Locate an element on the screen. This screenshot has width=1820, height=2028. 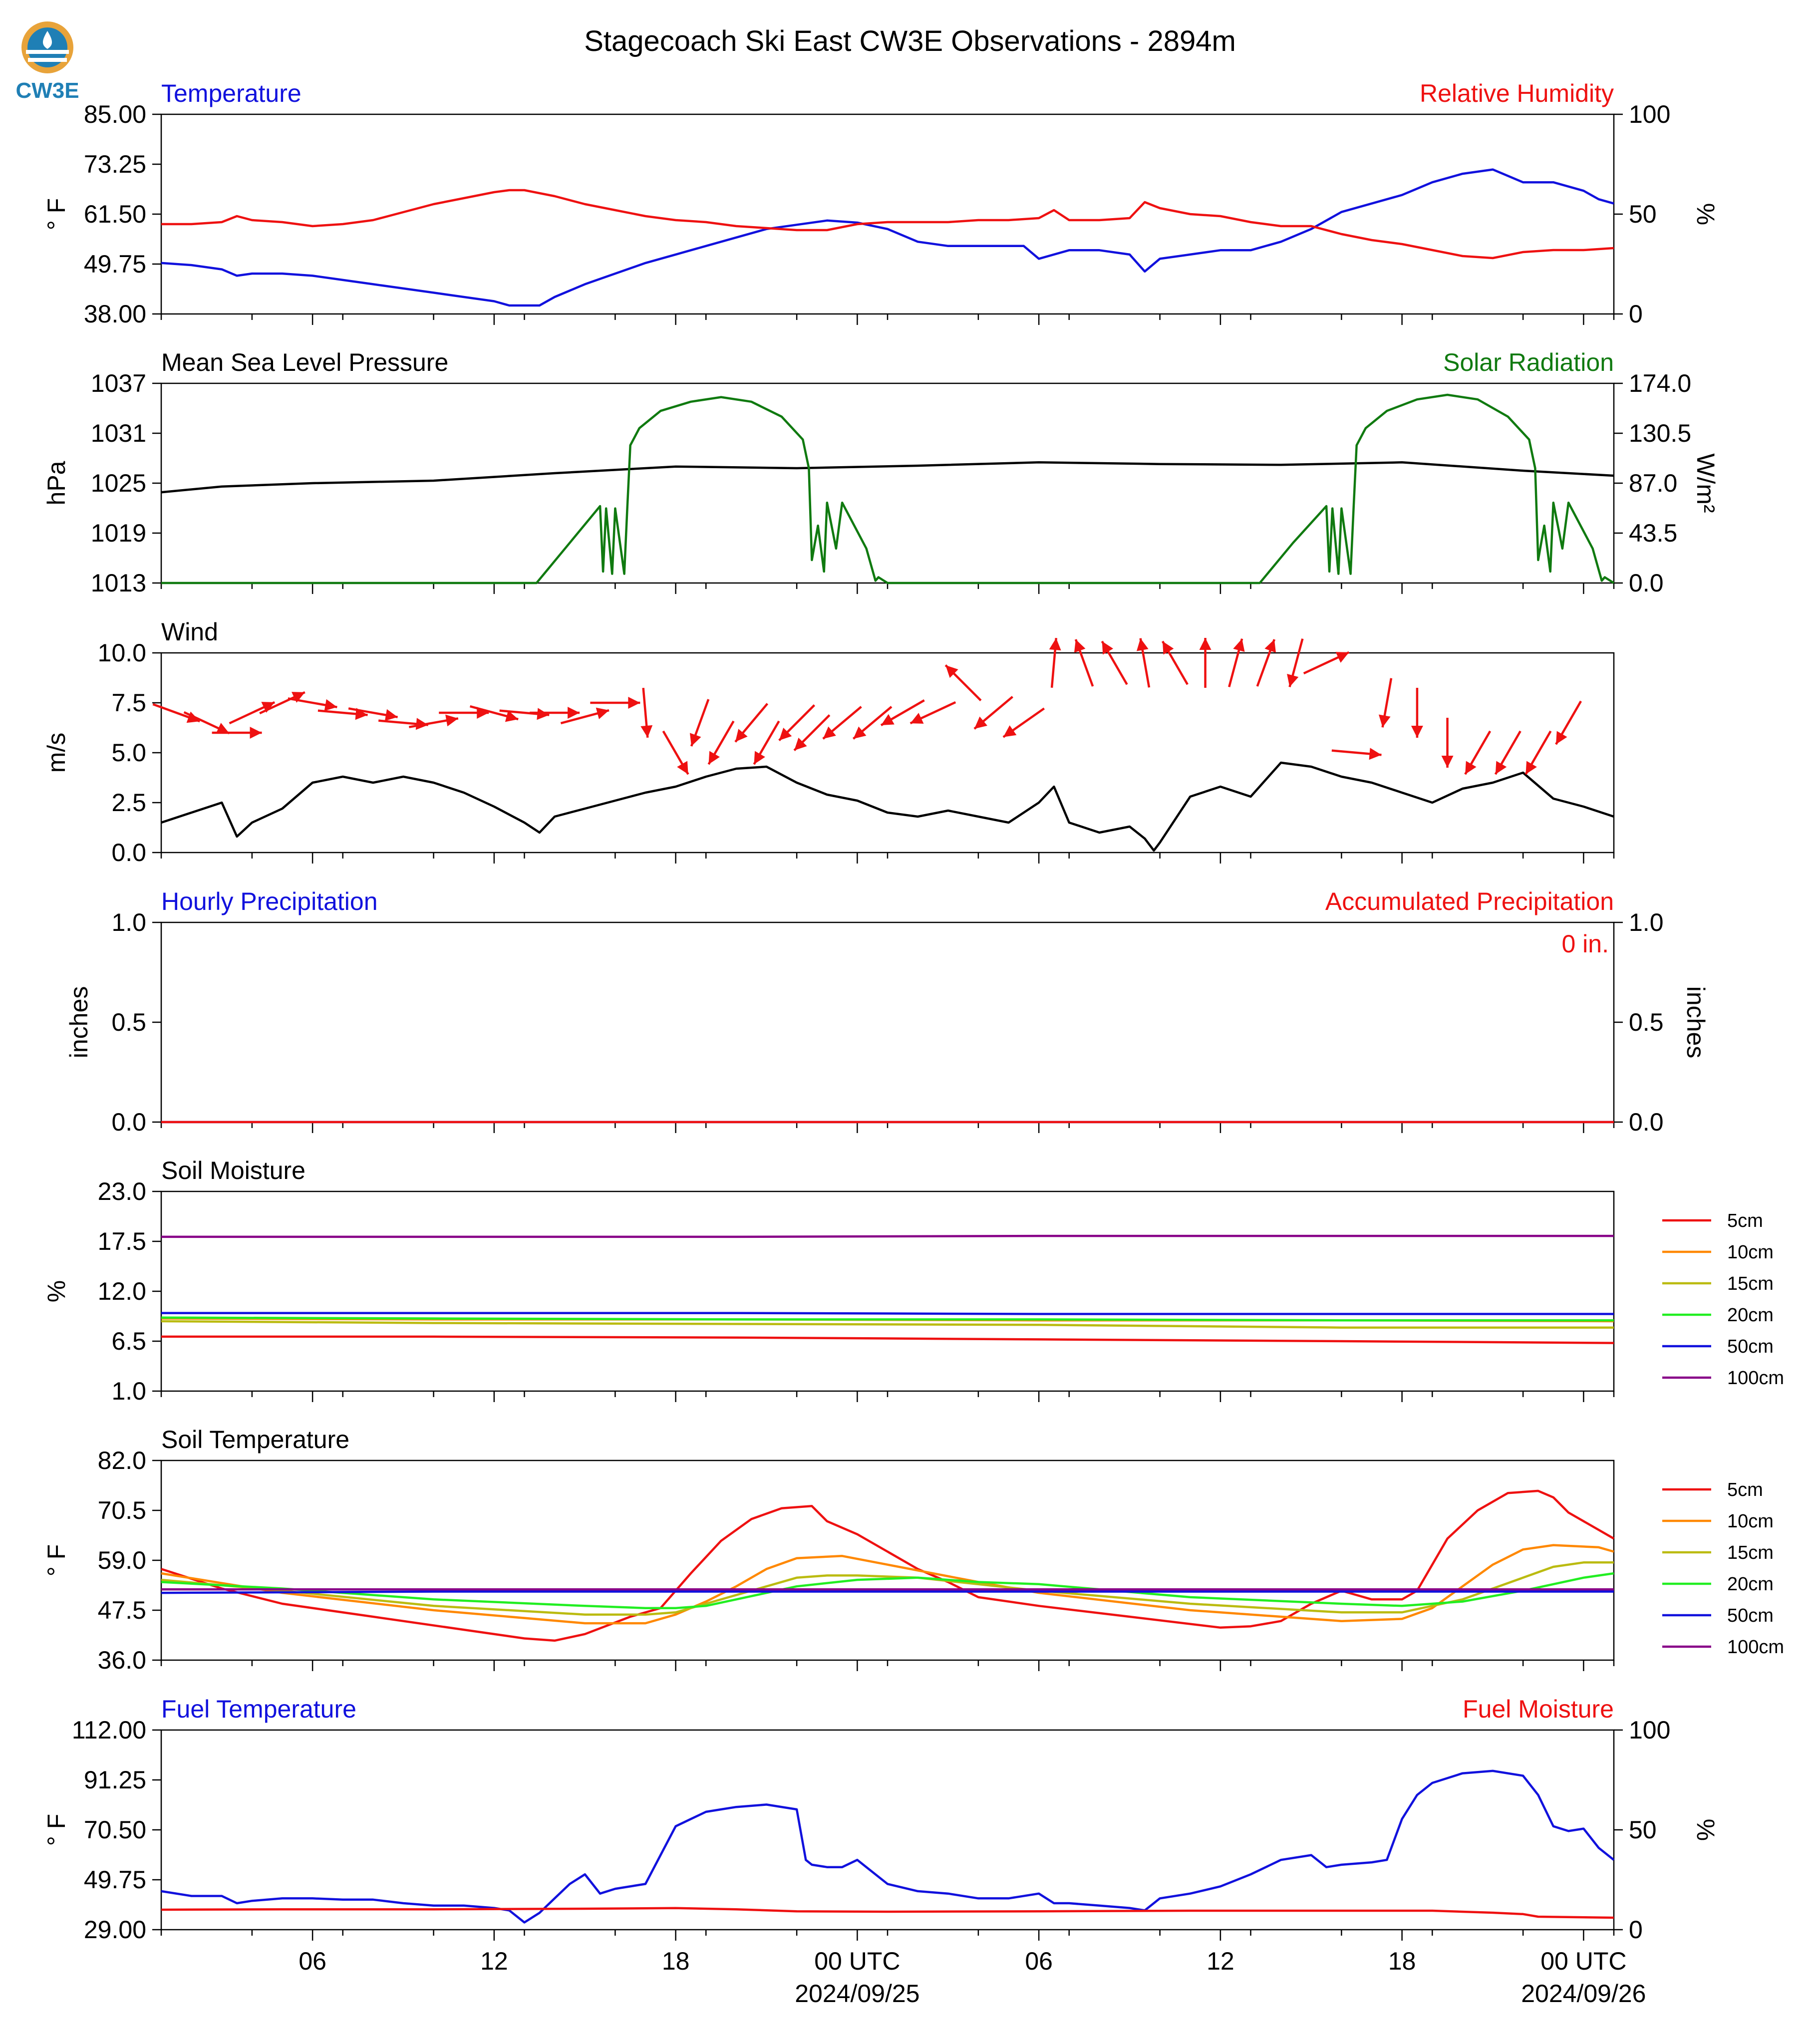
series-line-15cm is located at coordinates (887, 1588).